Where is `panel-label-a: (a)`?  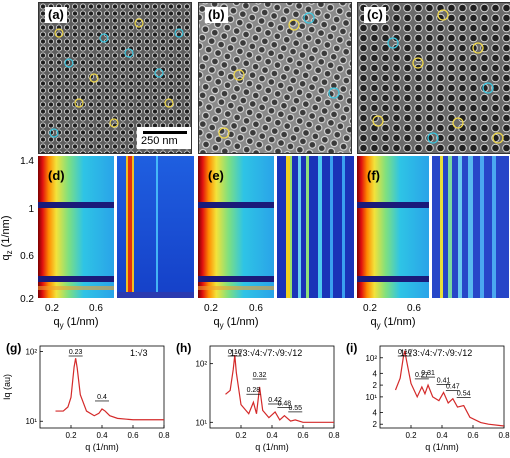 panel-label-a: (a) is located at coordinates (56, 15).